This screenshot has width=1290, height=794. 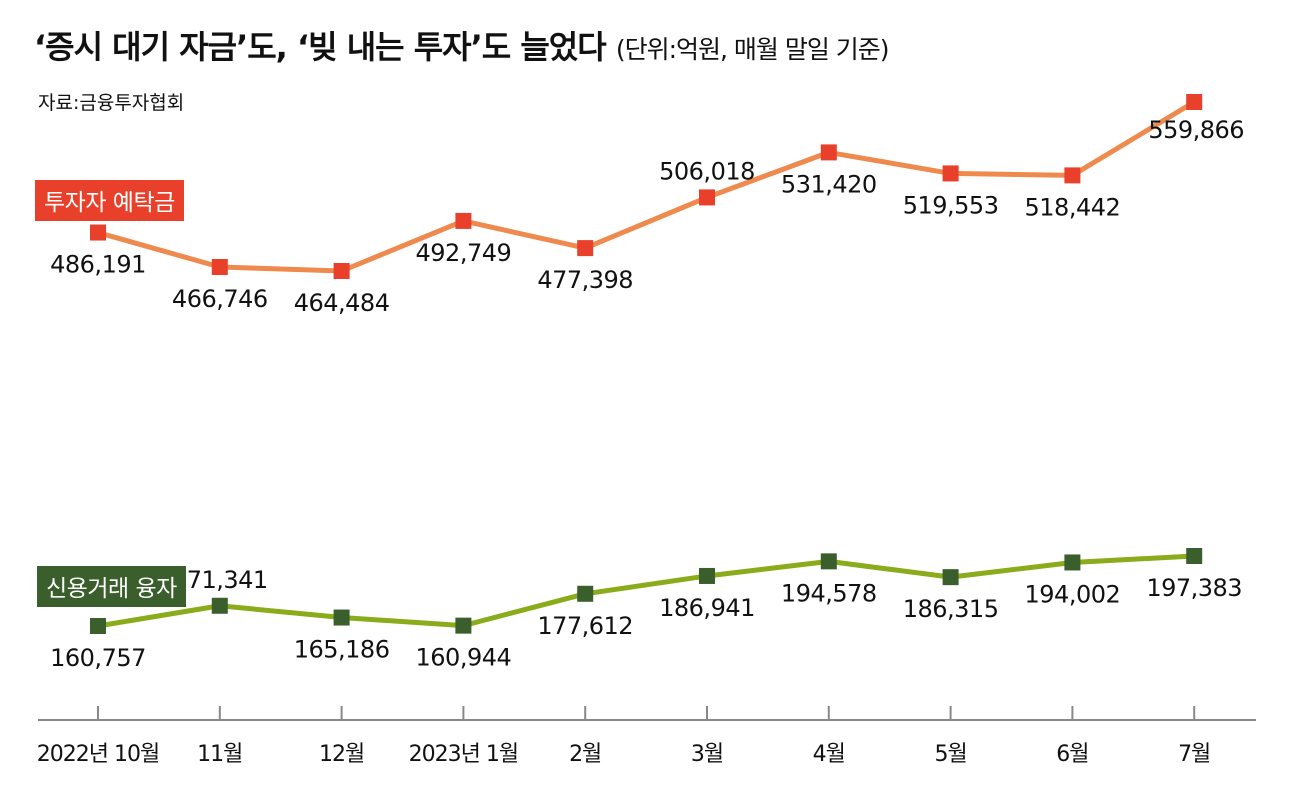 What do you see at coordinates (98, 658) in the screenshot?
I see `credit-data-label: 160,757` at bounding box center [98, 658].